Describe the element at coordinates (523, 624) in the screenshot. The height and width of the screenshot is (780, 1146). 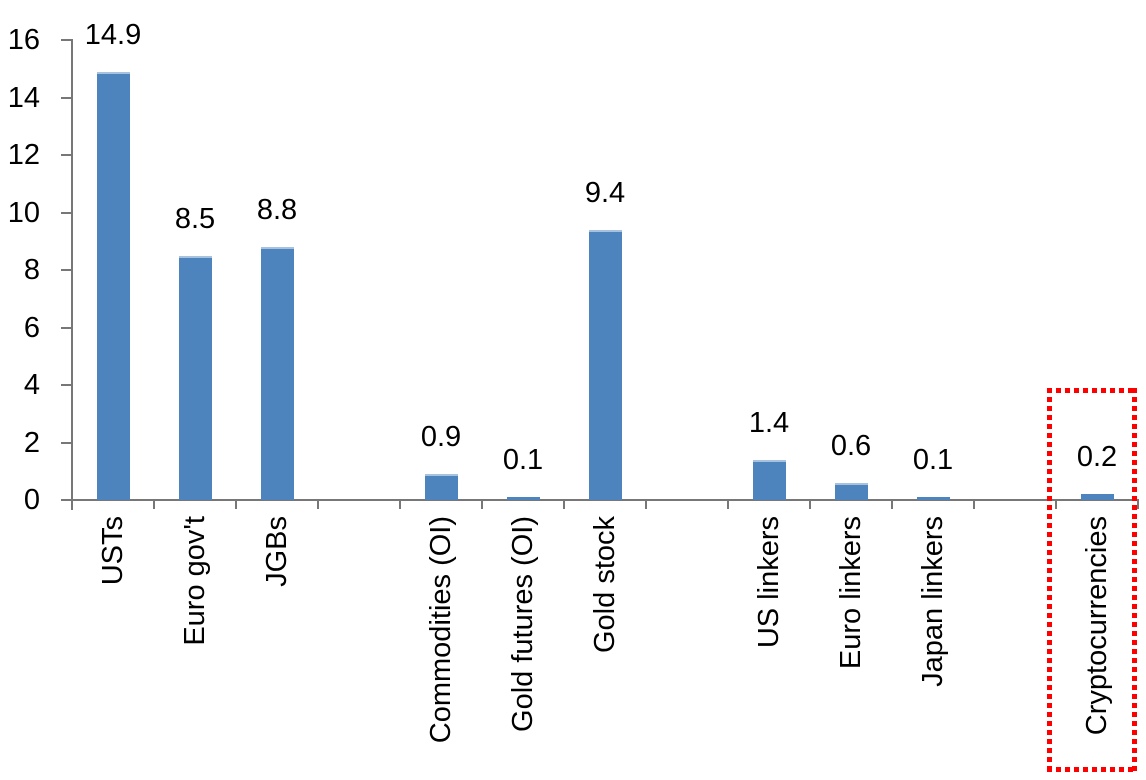
I see `category-label-gold-futures-oi: Gold futures (OI)` at that location.